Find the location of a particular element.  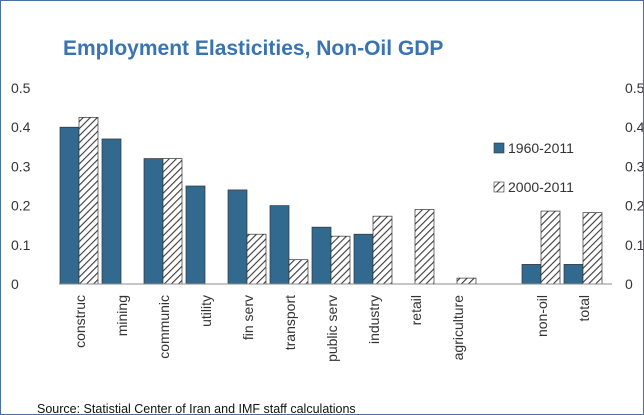

y-tick-label: 0.1 is located at coordinates (21, 245).